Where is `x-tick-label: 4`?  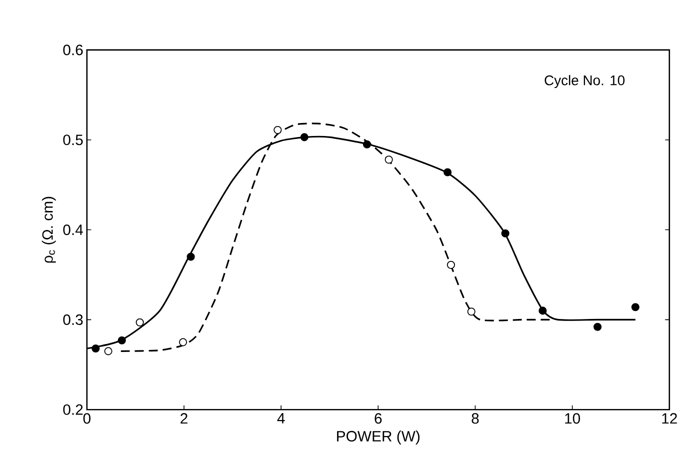
x-tick-label: 4 is located at coordinates (281, 418).